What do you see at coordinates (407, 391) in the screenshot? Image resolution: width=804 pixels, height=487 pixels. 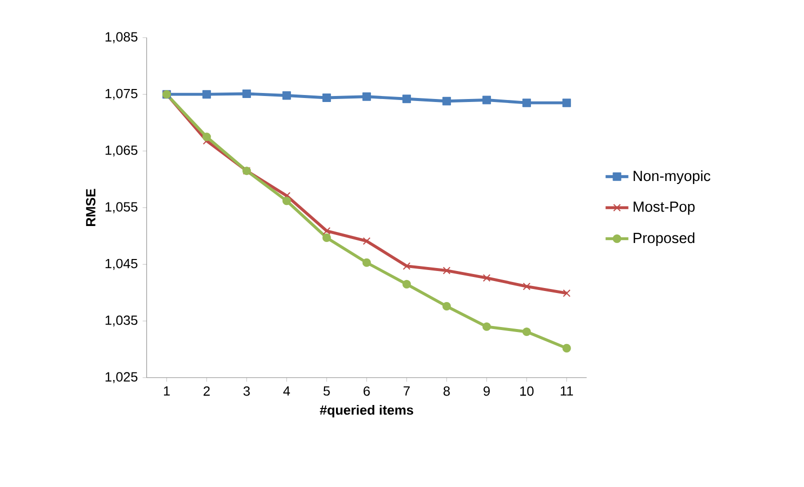 I see `x-tick-label: 7` at bounding box center [407, 391].